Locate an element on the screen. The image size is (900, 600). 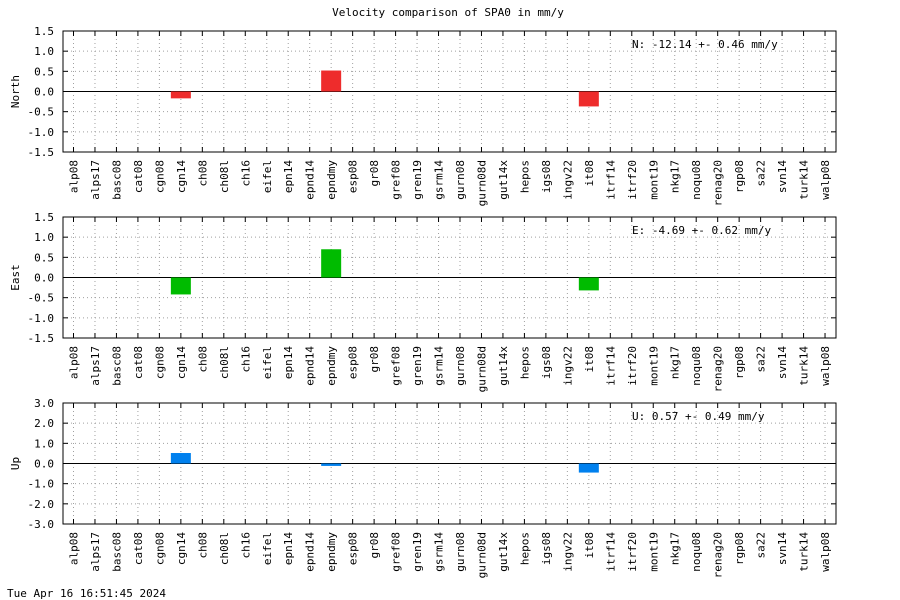
panel-annotation: N: -12.14 +- 0.46 mm/y is located at coordinates (705, 44).